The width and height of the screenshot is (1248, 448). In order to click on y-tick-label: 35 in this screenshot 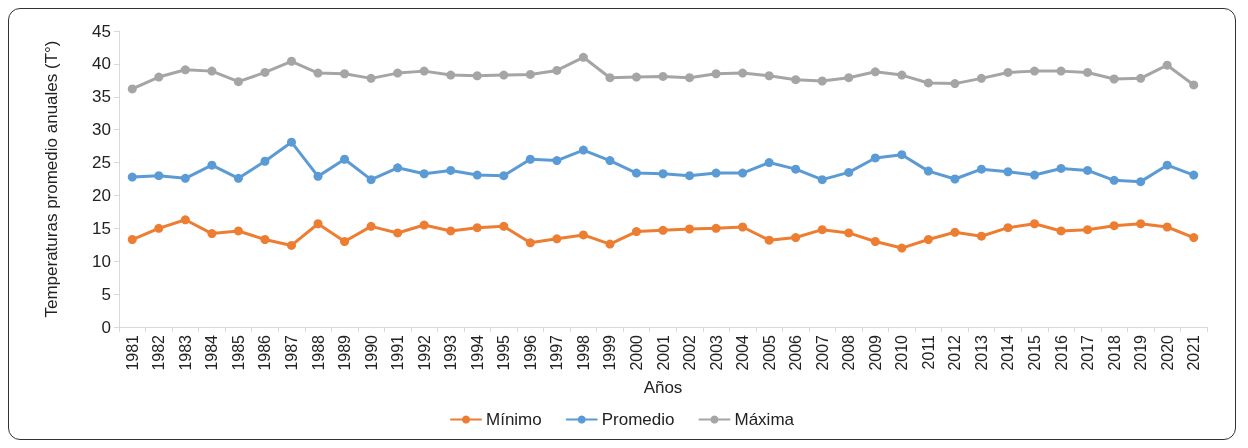, I will do `click(101, 97)`.